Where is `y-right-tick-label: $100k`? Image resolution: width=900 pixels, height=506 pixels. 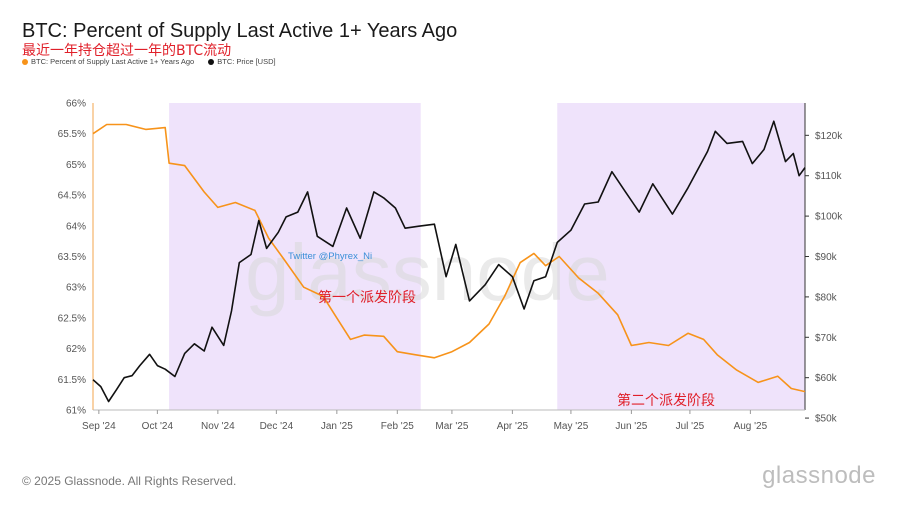 y-right-tick-label: $100k is located at coordinates (829, 217).